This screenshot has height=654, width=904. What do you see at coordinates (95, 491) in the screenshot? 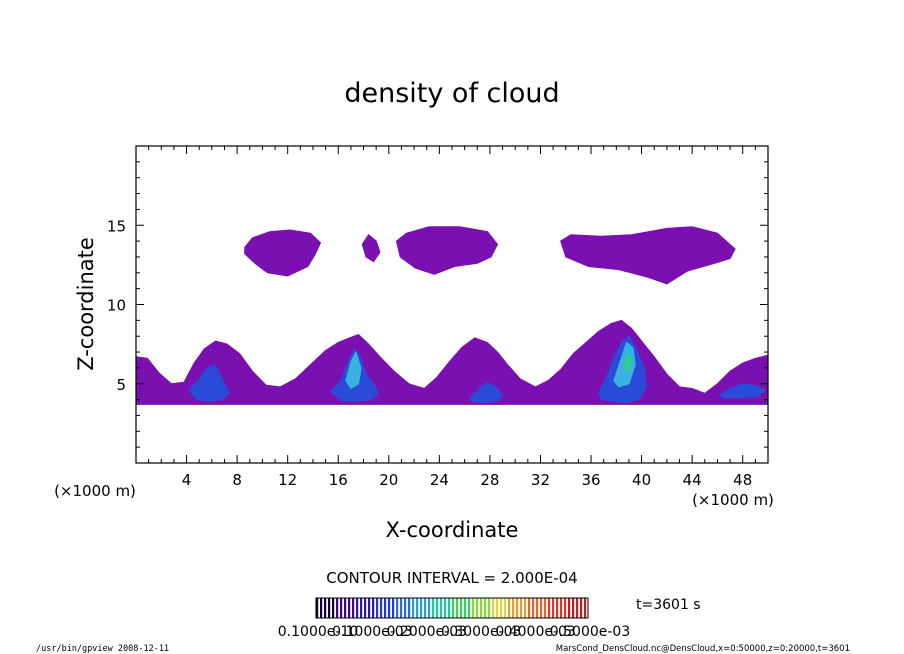
I see `x-unit-left-label: (×1000 m)` at bounding box center [95, 491].